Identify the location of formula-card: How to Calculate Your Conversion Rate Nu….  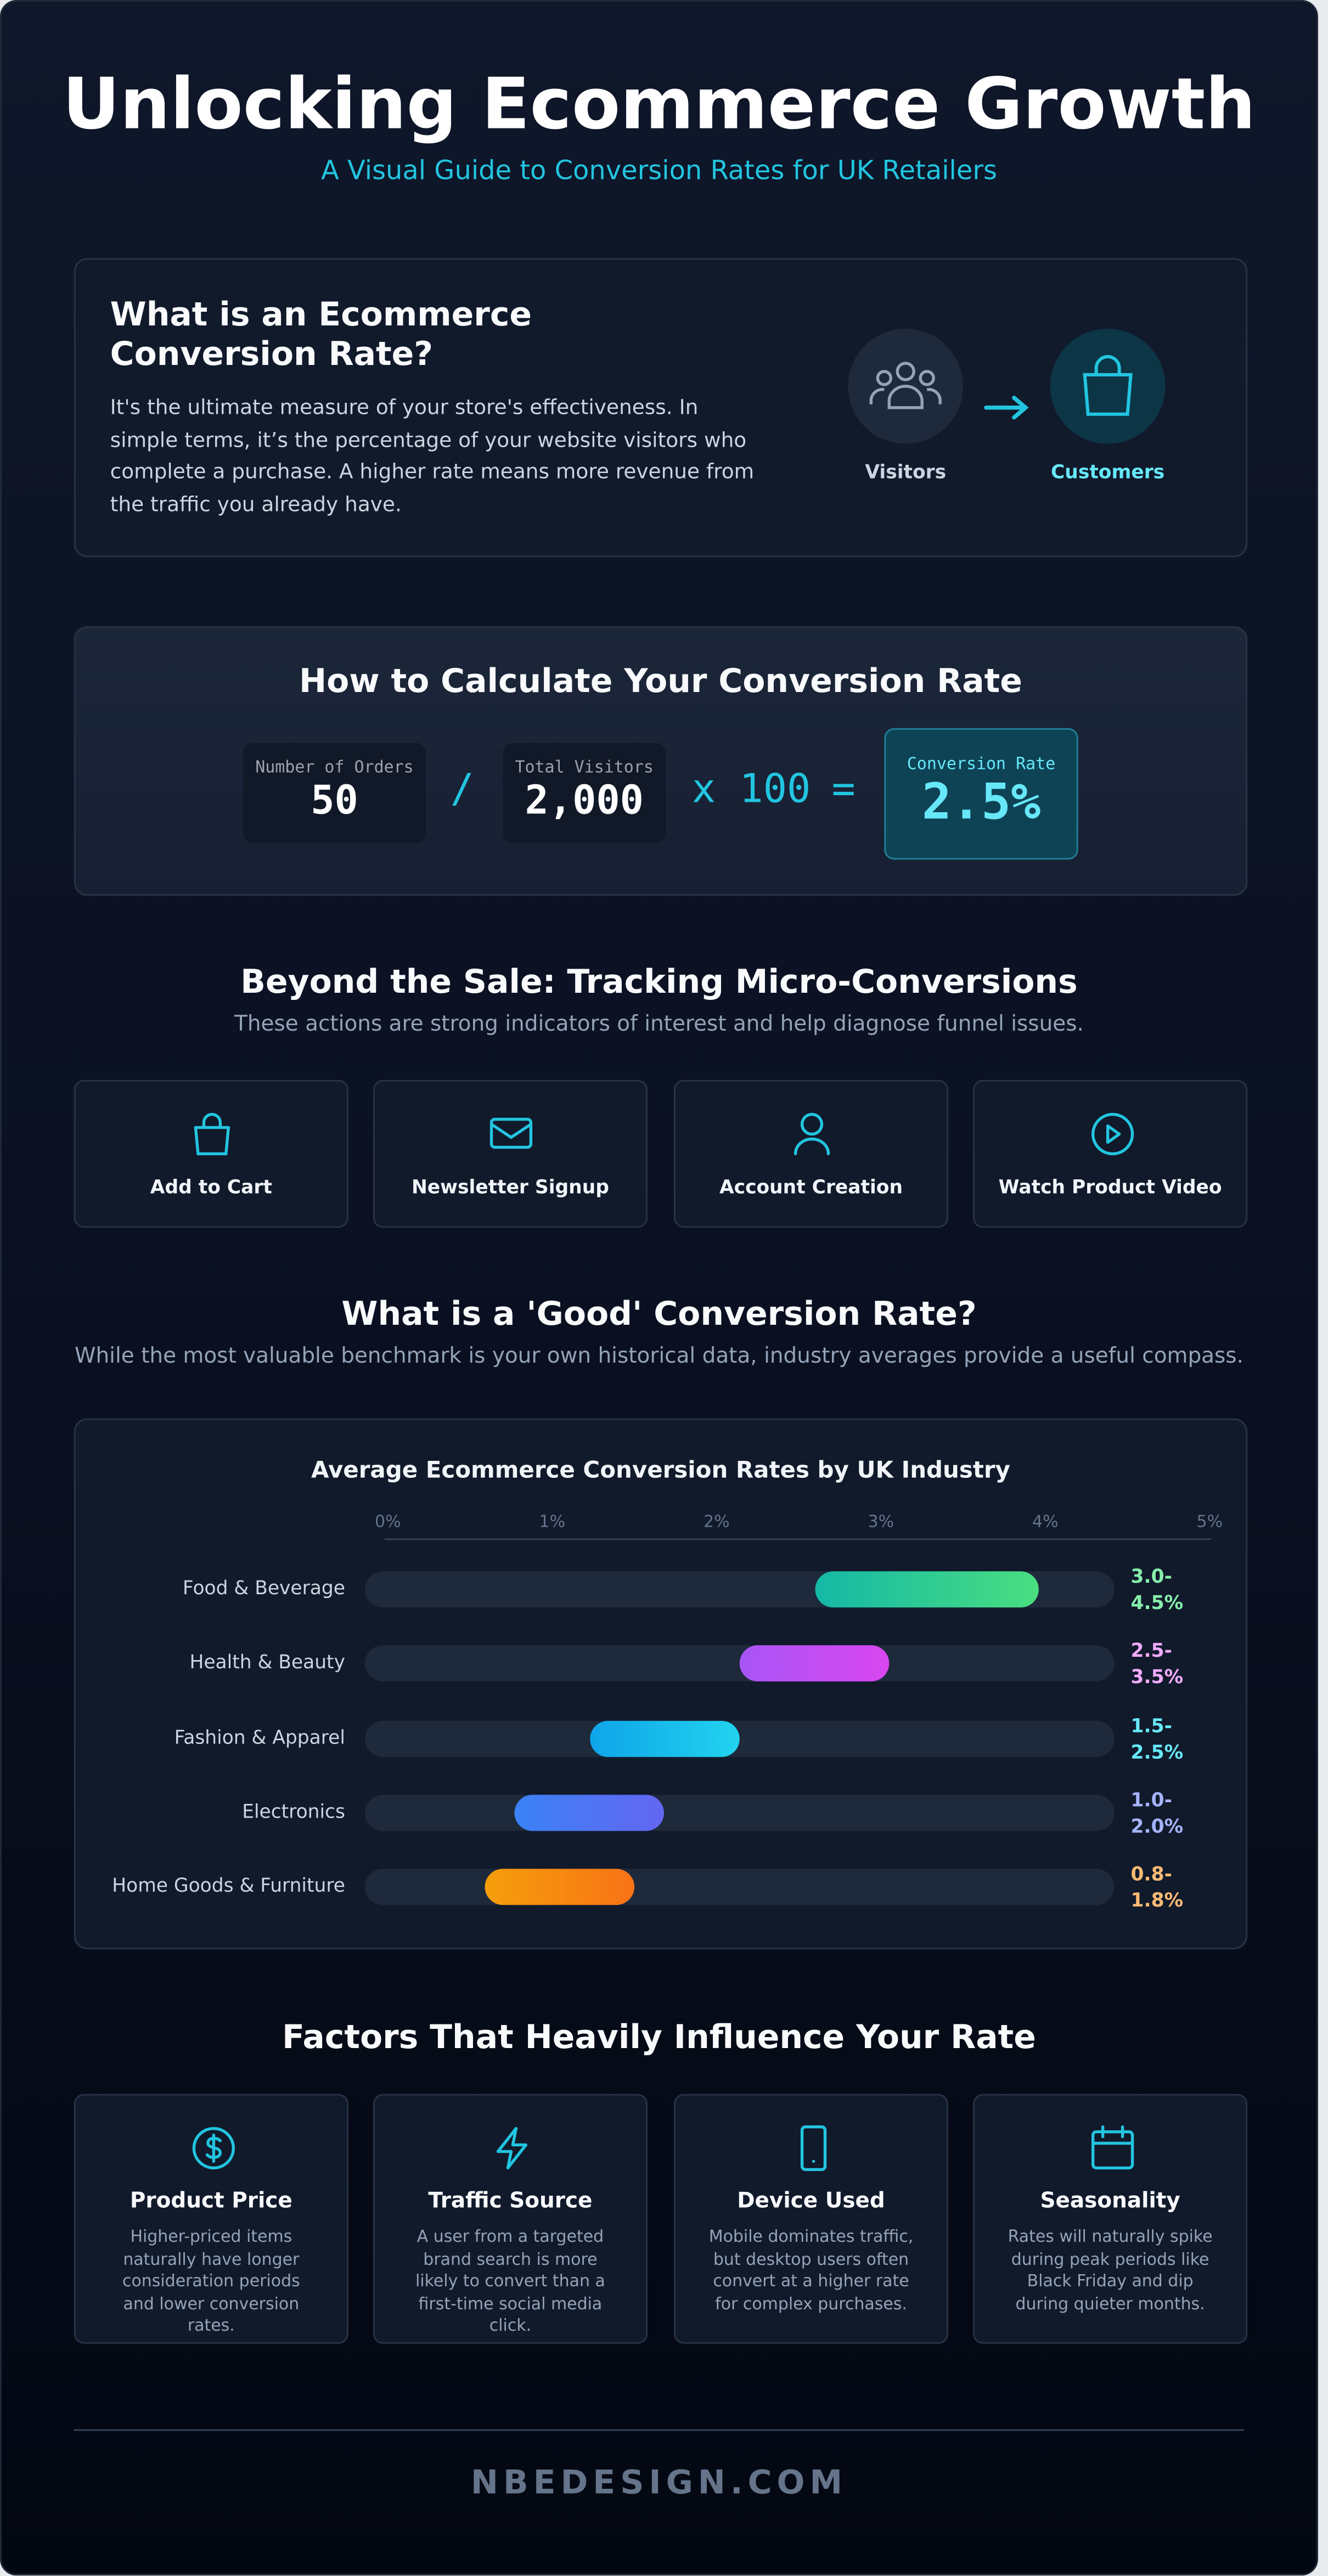
(661, 761).